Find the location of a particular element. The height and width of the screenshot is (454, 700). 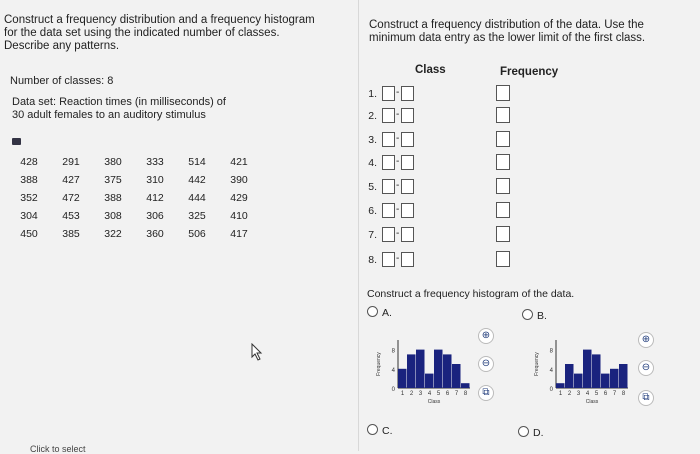

zoom-in-icon-a: ⊕ is located at coordinates (486, 336).